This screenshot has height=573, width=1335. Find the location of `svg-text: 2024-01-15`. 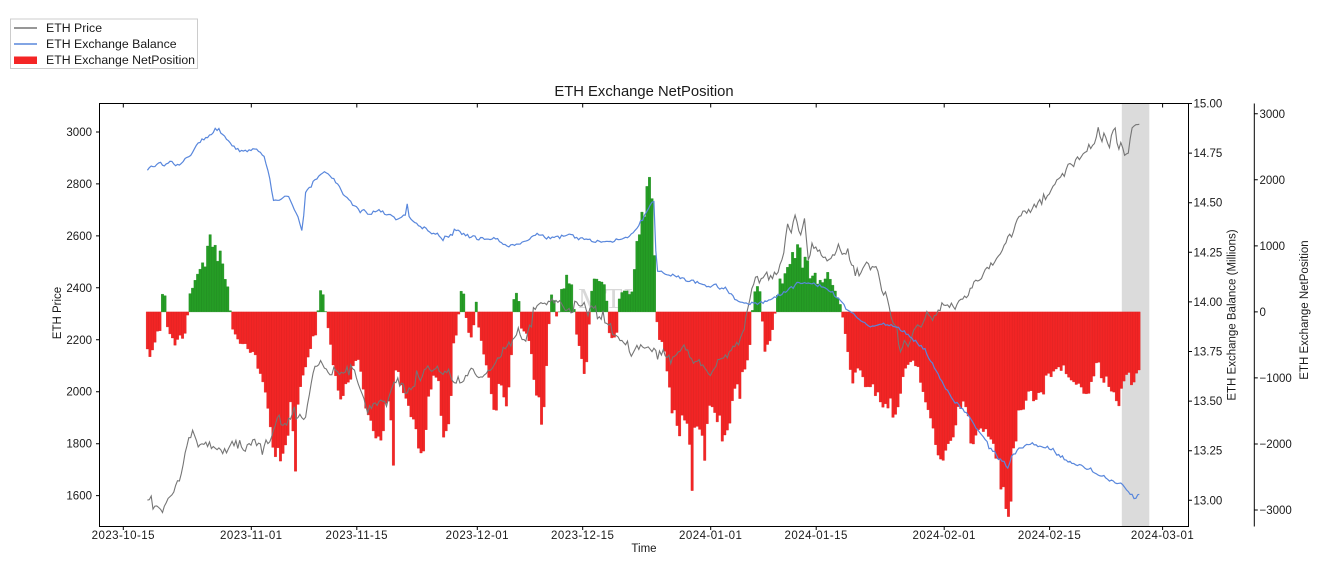

svg-text: 2024-01-15 is located at coordinates (816, 536).